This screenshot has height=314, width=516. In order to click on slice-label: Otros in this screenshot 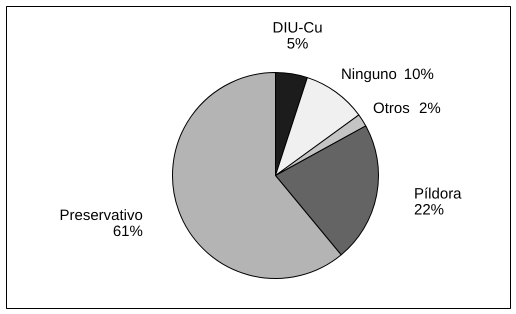, I will do `click(391, 109)`.